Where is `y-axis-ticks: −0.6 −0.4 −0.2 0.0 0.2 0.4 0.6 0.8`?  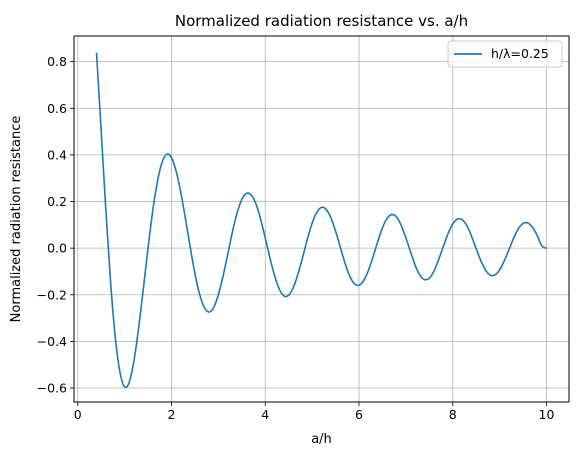
y-axis-ticks: −0.6 −0.4 −0.2 0.0 0.2 0.4 0.6 0.8 is located at coordinates (55, 225).